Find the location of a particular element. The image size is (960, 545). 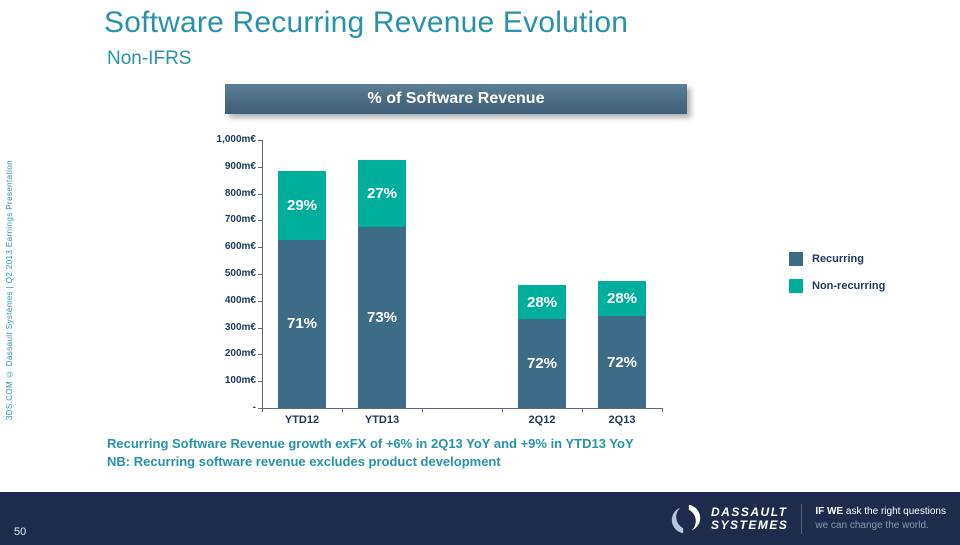

chart-title: % of Software Revenue is located at coordinates (456, 98).